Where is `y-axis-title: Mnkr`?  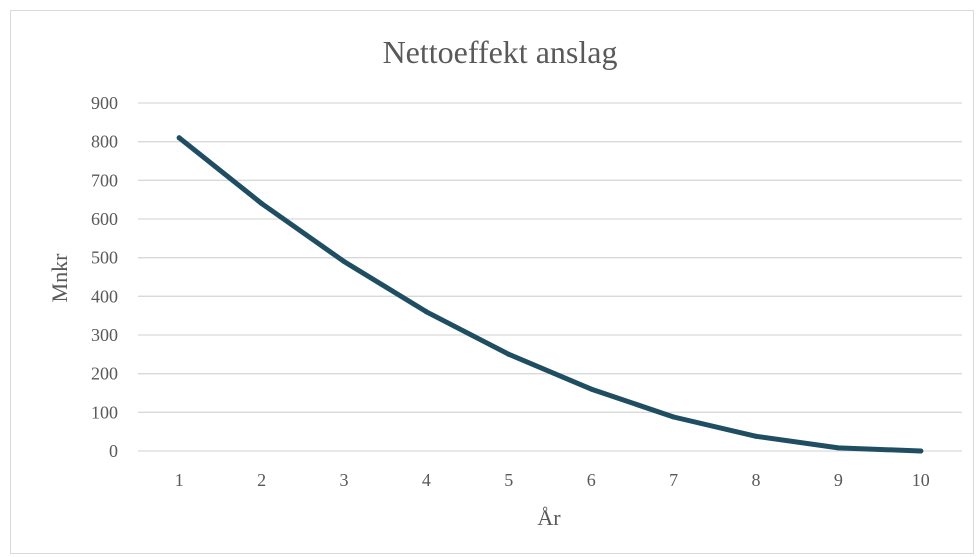 y-axis-title: Mnkr is located at coordinates (59, 278).